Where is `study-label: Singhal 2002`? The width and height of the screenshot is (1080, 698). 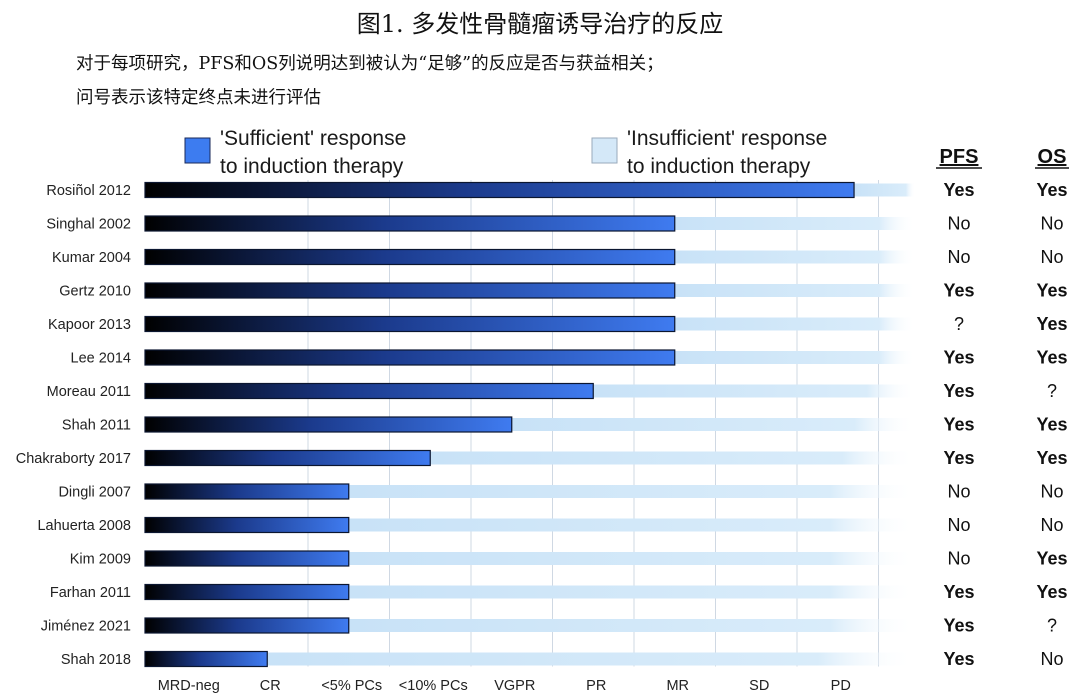
study-label: Singhal 2002 is located at coordinates (88, 225).